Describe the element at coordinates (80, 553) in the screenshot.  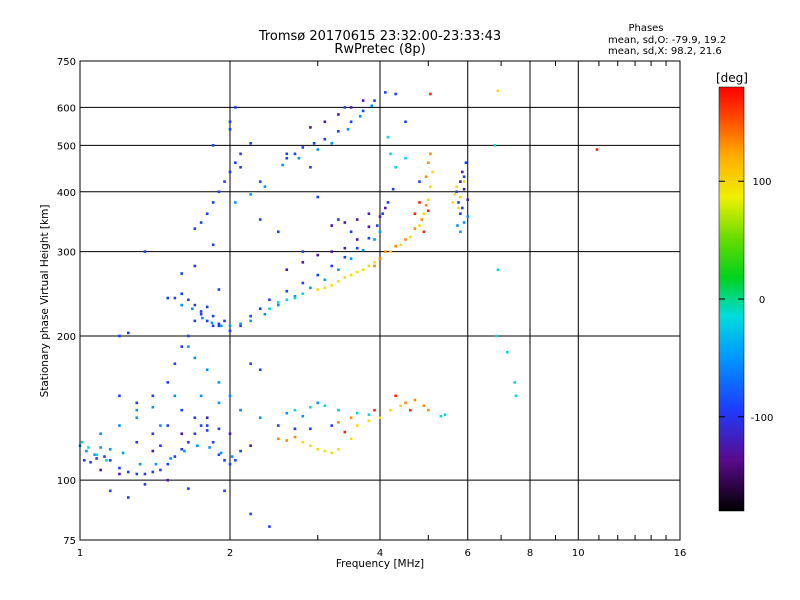
I see `x-tick-label: 1` at that location.